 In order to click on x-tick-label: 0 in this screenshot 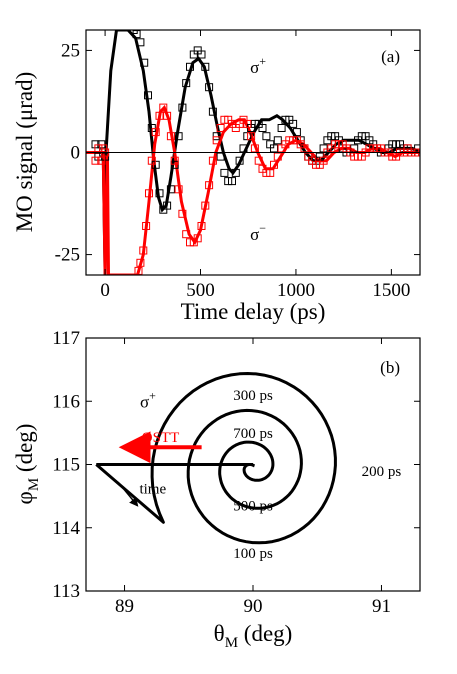, I will do `click(105, 290)`.